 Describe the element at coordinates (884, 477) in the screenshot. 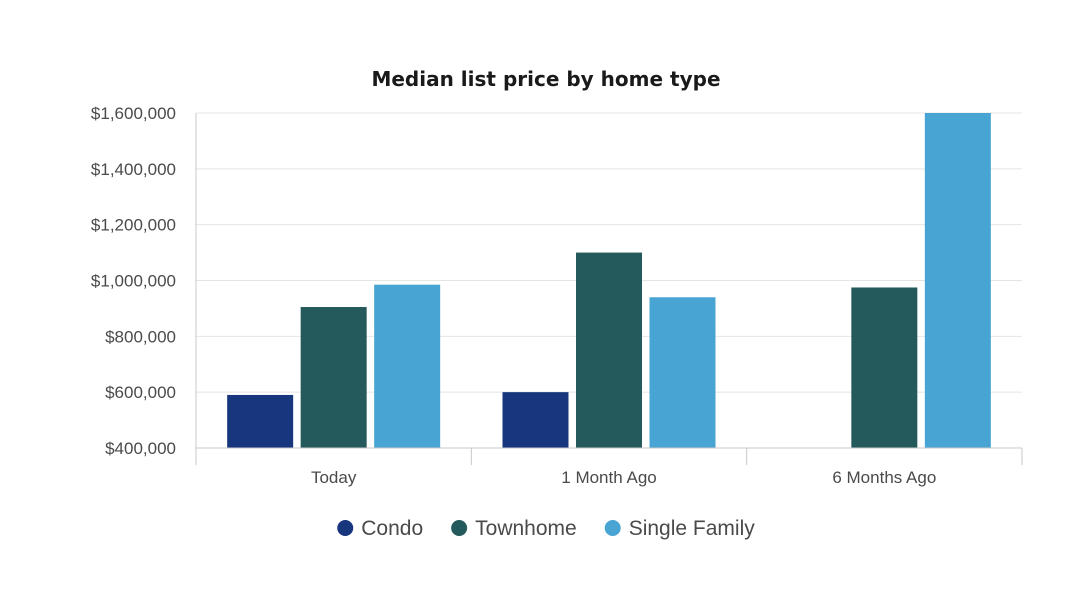

I see `x-tick-label: 6 Months Ago` at that location.